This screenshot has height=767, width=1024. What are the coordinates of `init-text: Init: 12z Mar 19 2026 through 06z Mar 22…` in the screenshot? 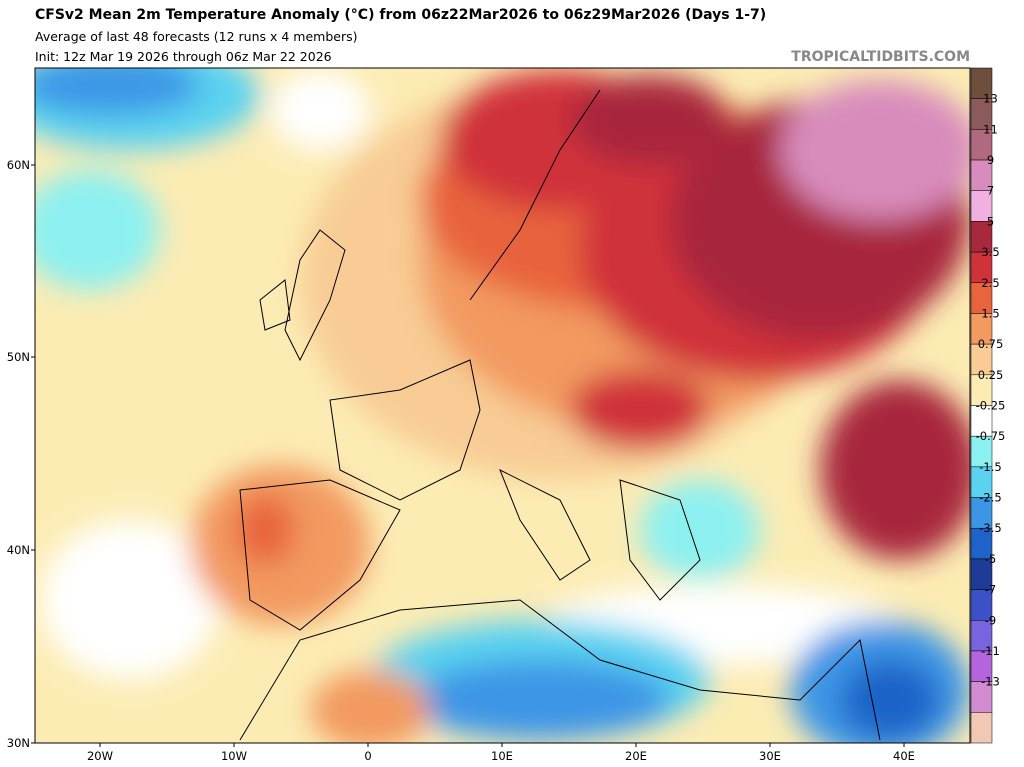 It's located at (183, 56).